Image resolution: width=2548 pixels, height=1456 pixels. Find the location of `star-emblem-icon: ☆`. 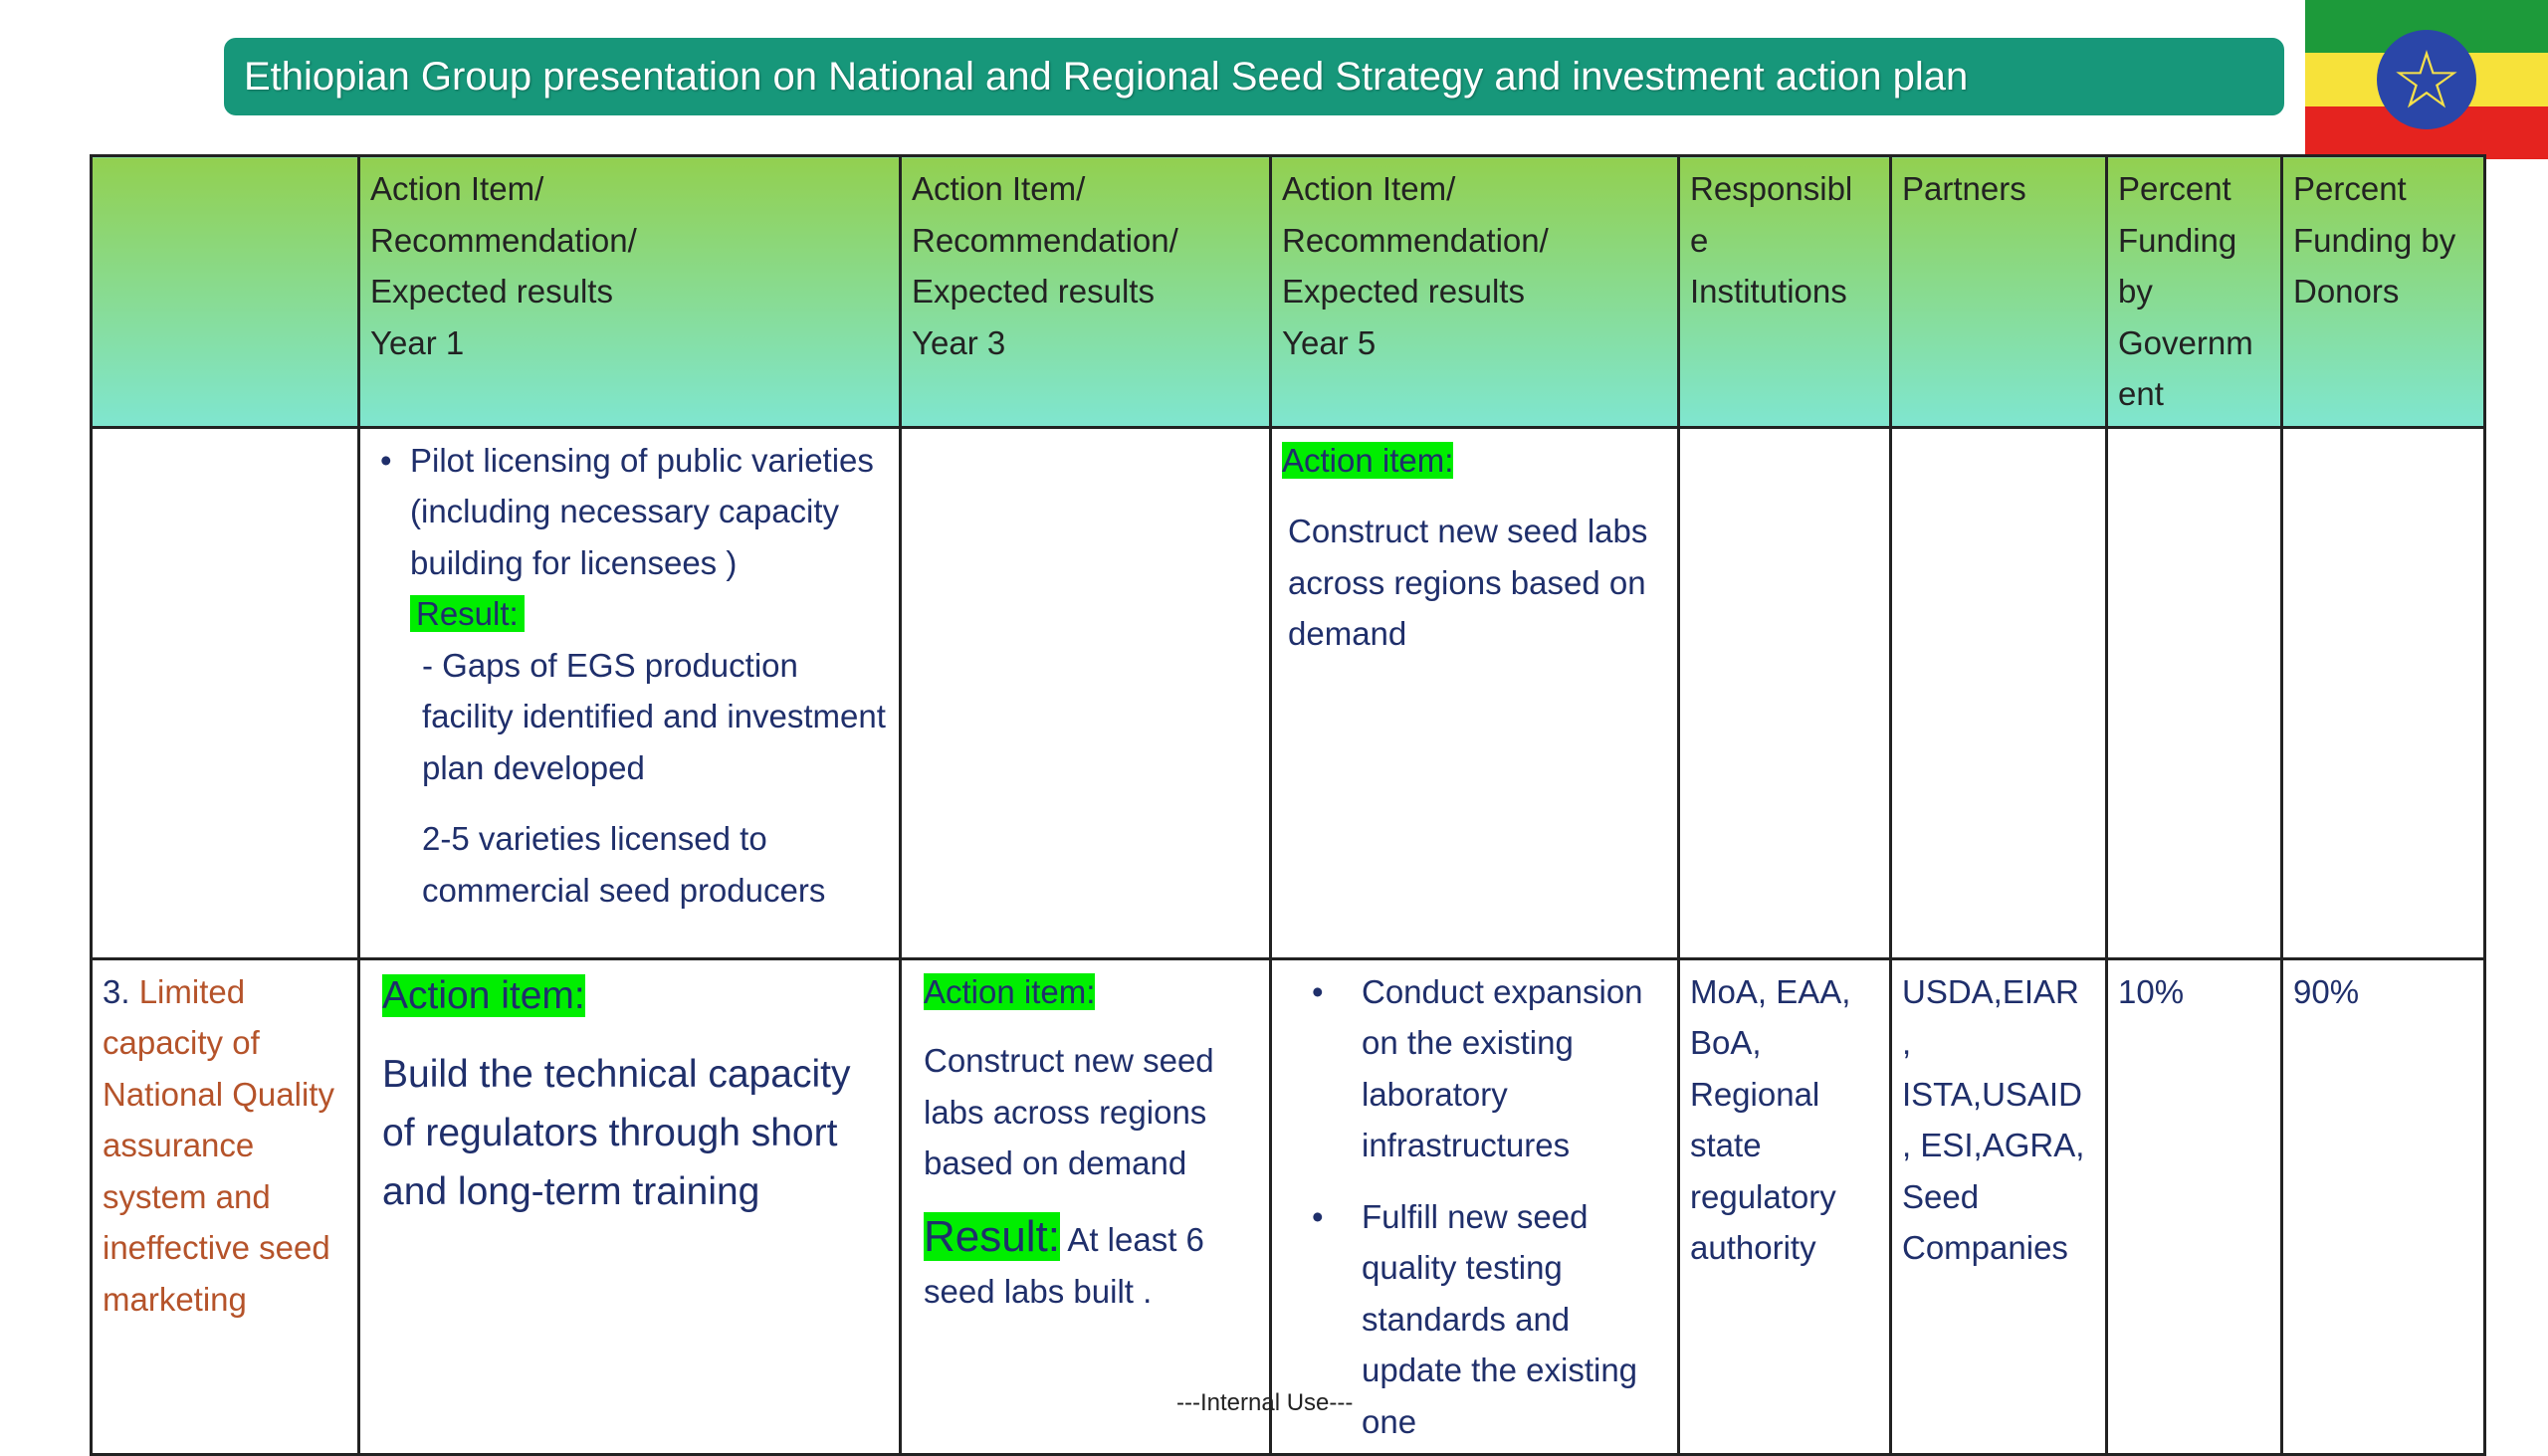

star-emblem-icon: ☆ is located at coordinates (2426, 79).